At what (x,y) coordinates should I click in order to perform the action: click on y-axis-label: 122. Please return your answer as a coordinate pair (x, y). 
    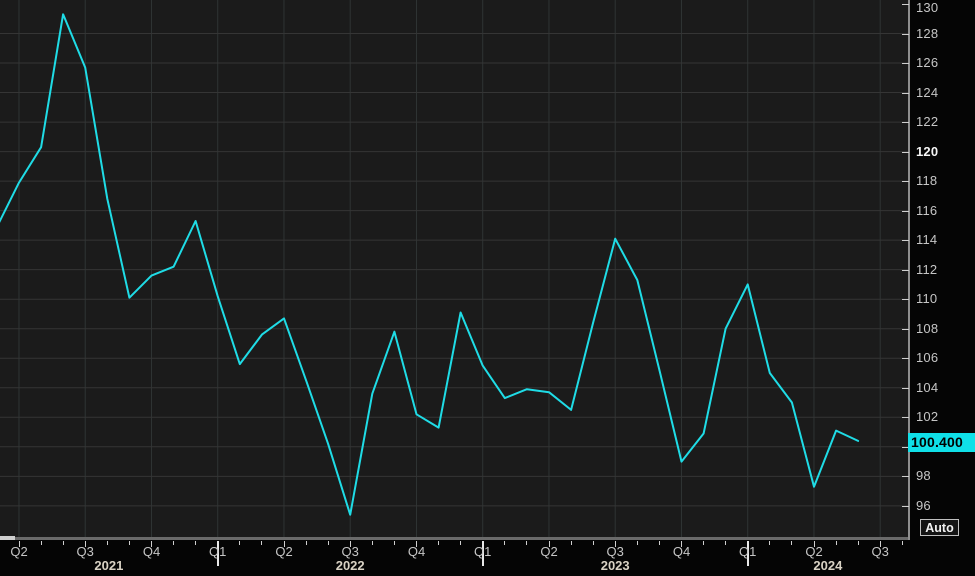
    Looking at the image, I should click on (927, 121).